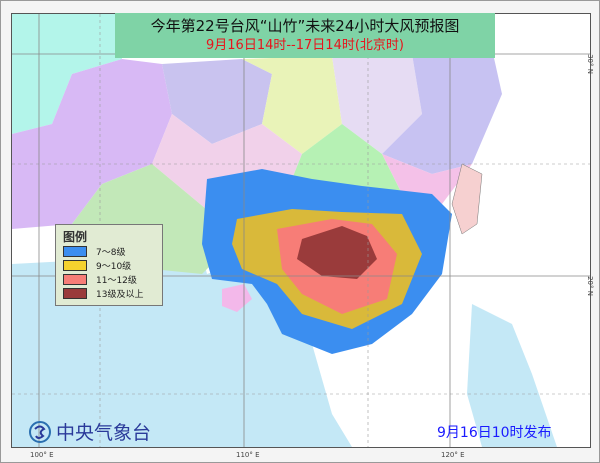 The height and width of the screenshot is (463, 600). I want to click on lon-label: 120° E, so click(453, 455).